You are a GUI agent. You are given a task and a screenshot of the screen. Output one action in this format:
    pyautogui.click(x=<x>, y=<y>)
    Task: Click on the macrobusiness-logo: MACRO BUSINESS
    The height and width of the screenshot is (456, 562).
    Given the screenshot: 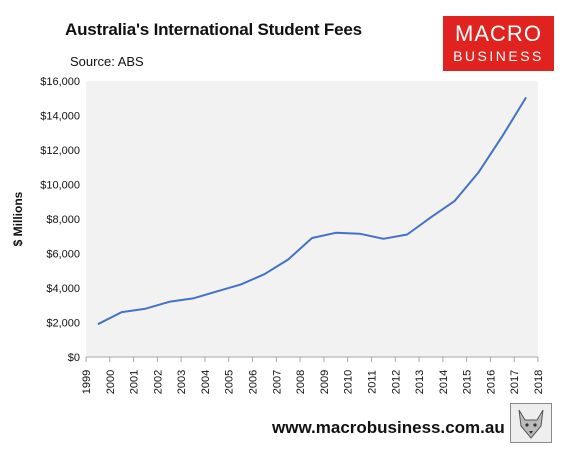 What is the action you would take?
    pyautogui.click(x=498, y=43)
    